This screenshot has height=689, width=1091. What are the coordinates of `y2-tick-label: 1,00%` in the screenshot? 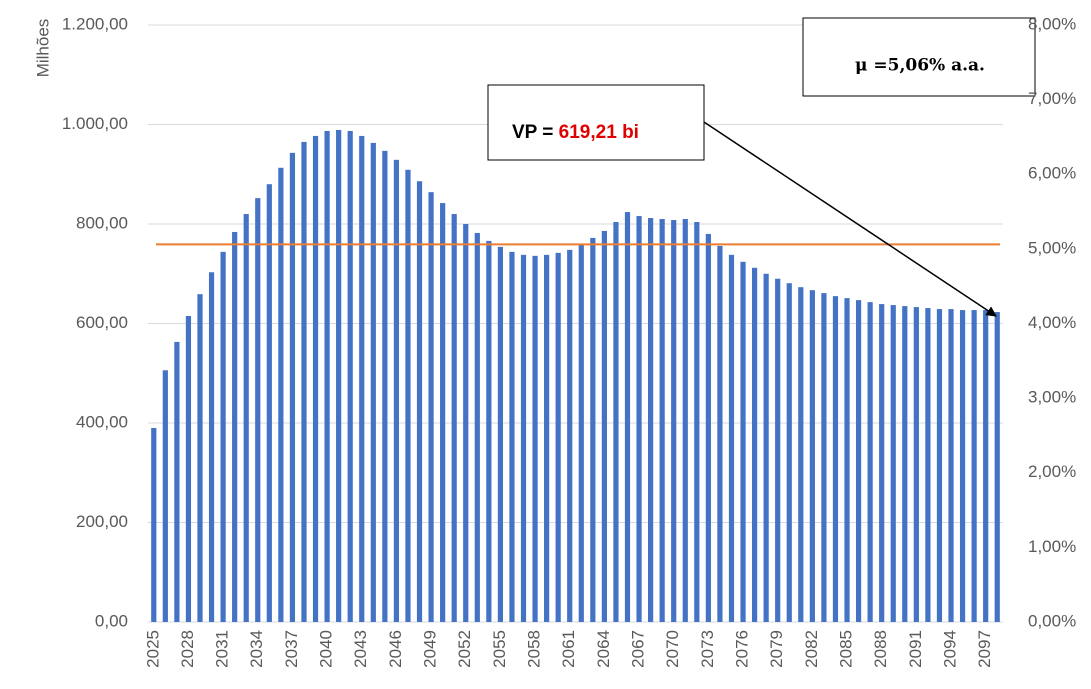 It's located at (1052, 546).